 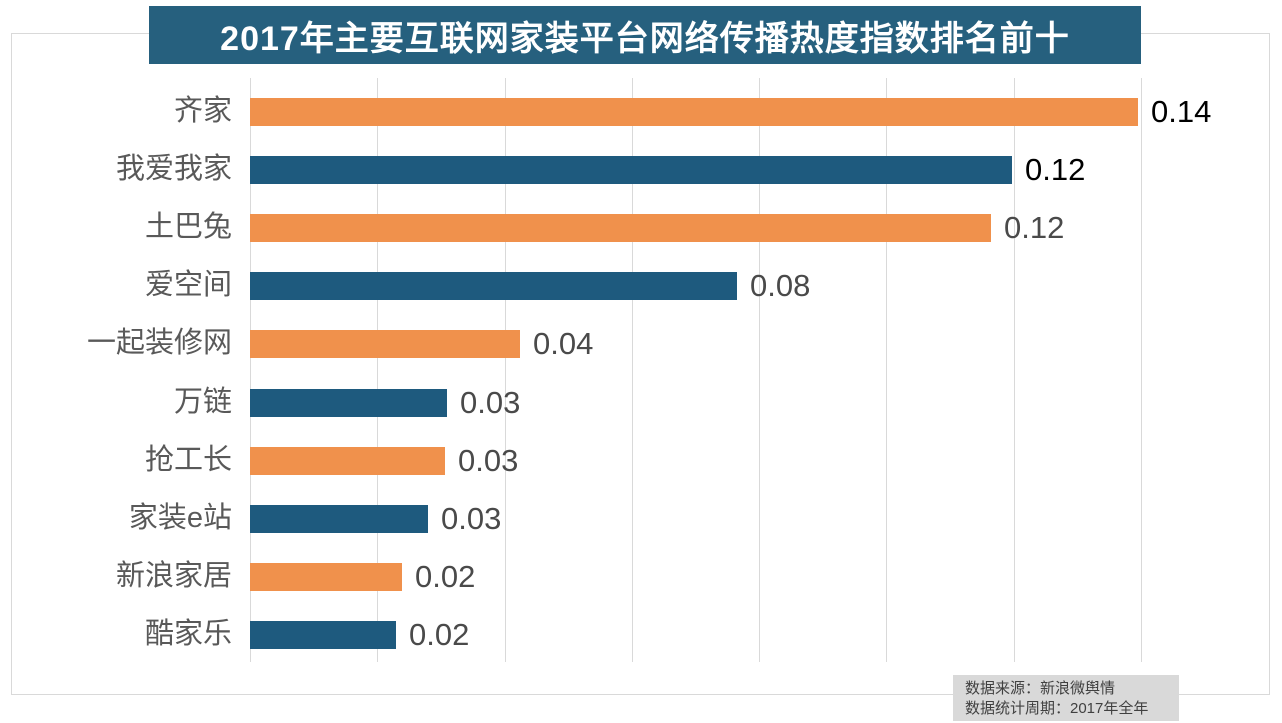 What do you see at coordinates (188, 460) in the screenshot?
I see `category-label: 抢工长` at bounding box center [188, 460].